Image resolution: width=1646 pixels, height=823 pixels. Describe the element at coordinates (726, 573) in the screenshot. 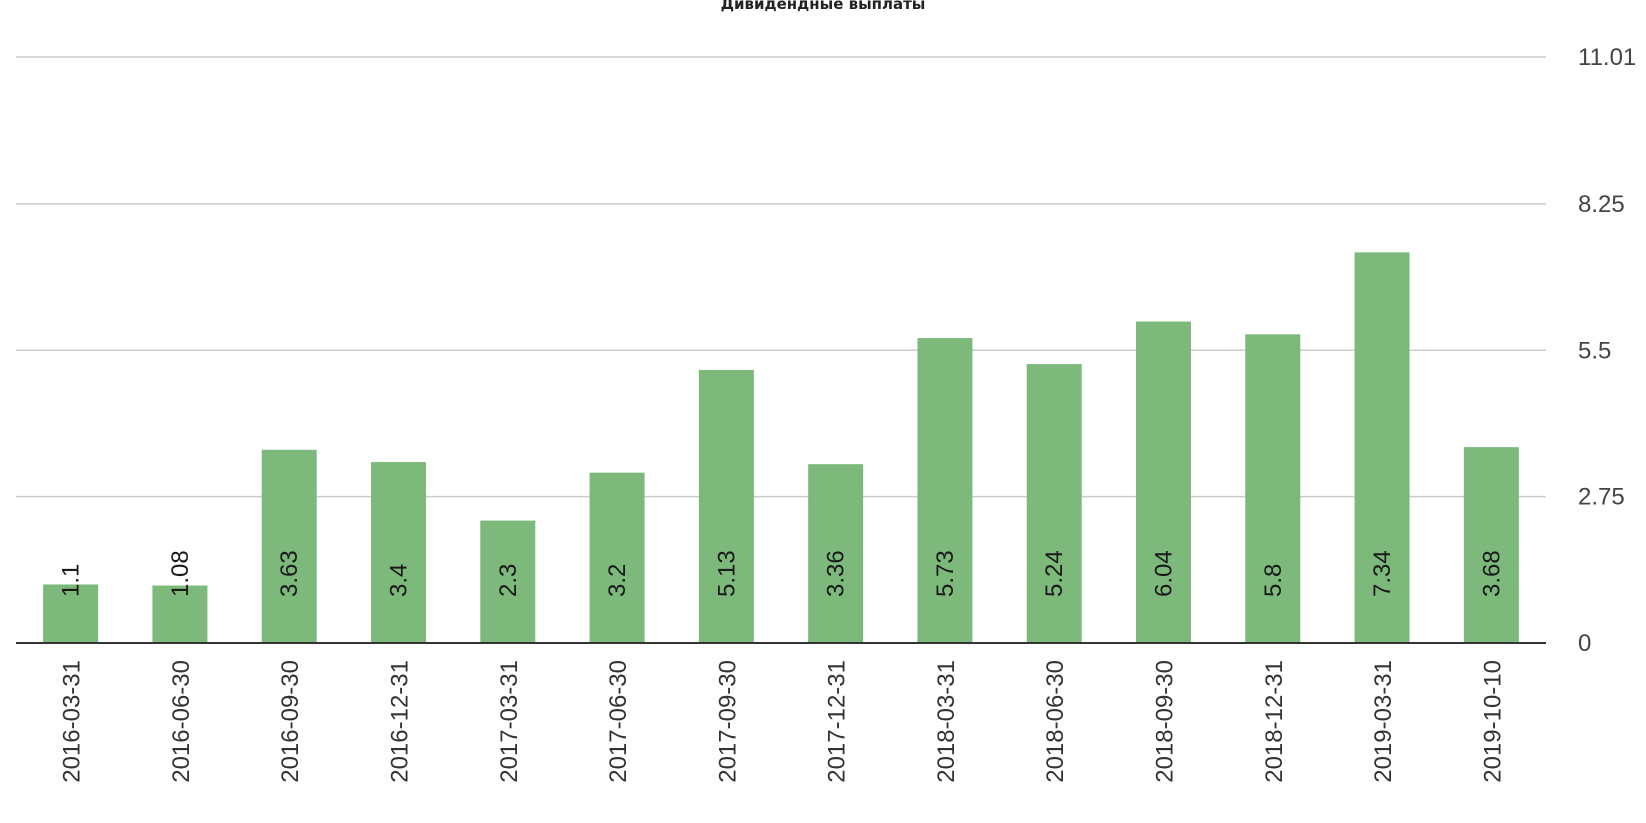

I see `data-label: 5.13` at that location.